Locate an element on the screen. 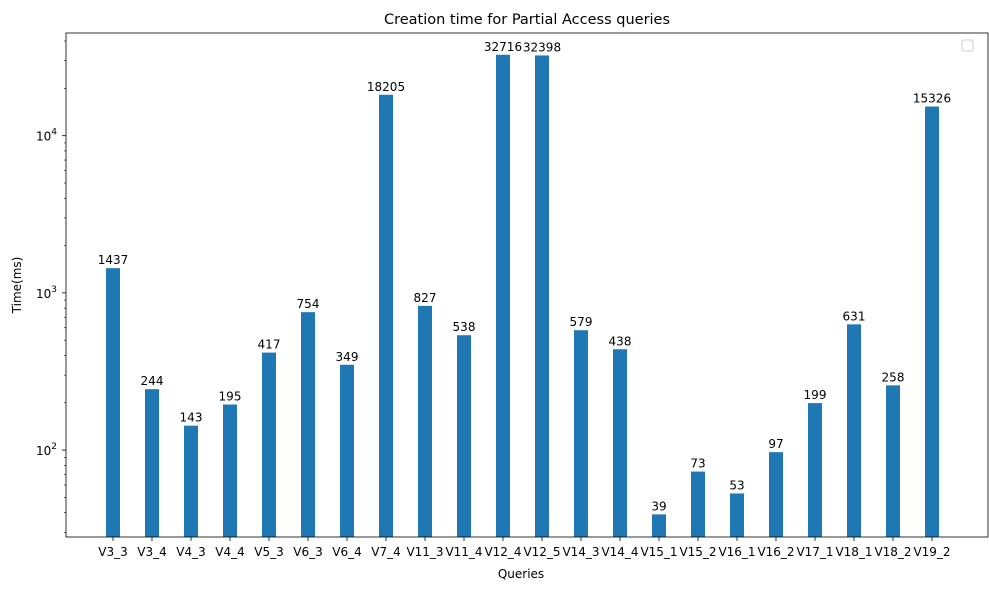 The image size is (989, 594). x-tick-label: V16_1 is located at coordinates (736, 552).